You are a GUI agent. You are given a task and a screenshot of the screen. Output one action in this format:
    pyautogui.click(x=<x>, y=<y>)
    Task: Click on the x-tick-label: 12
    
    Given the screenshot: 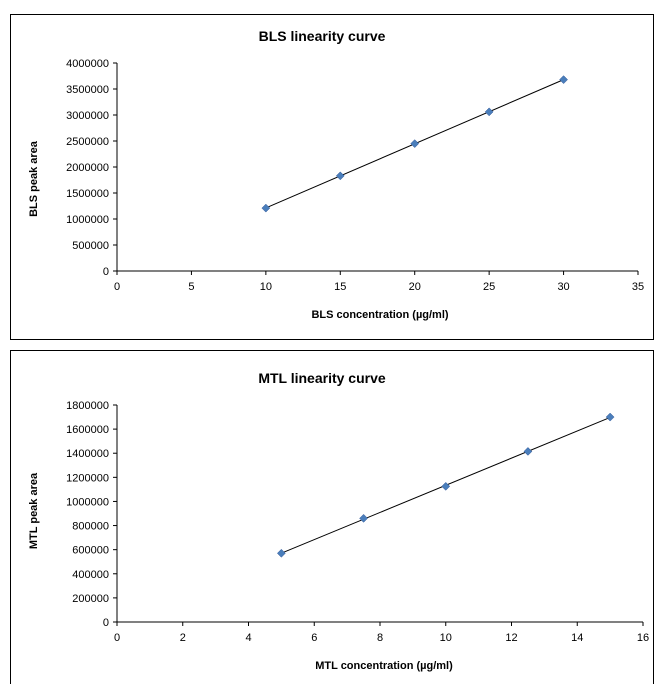 What is the action you would take?
    pyautogui.click(x=511, y=638)
    